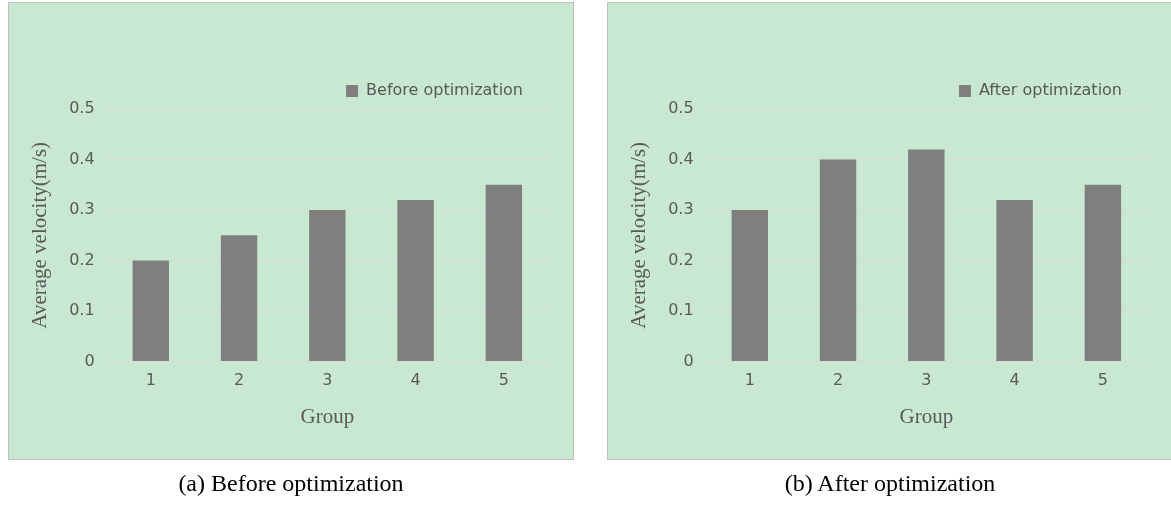  I want to click on text: (b) After optimization, so click(890, 483).